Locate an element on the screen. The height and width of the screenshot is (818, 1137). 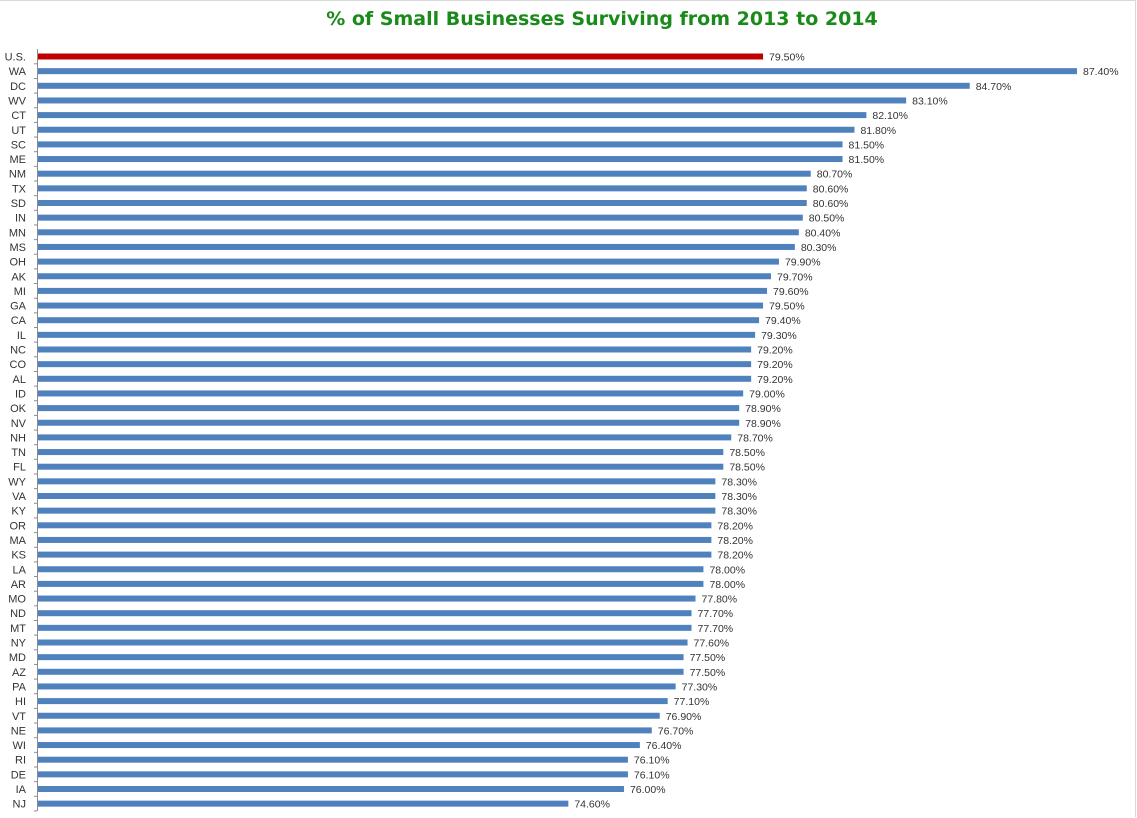
category-tick-label: TN is located at coordinates (18, 453).